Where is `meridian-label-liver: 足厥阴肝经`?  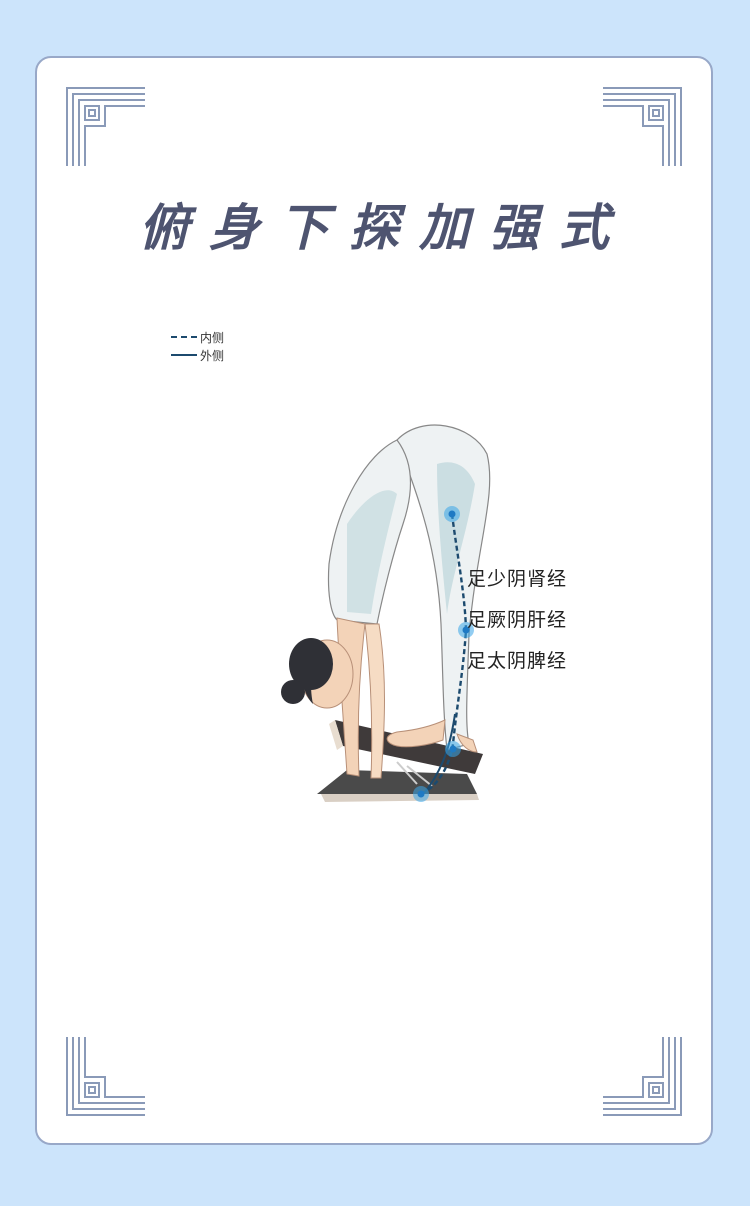
meridian-label-liver: 足厥阴肝经 is located at coordinates (517, 620).